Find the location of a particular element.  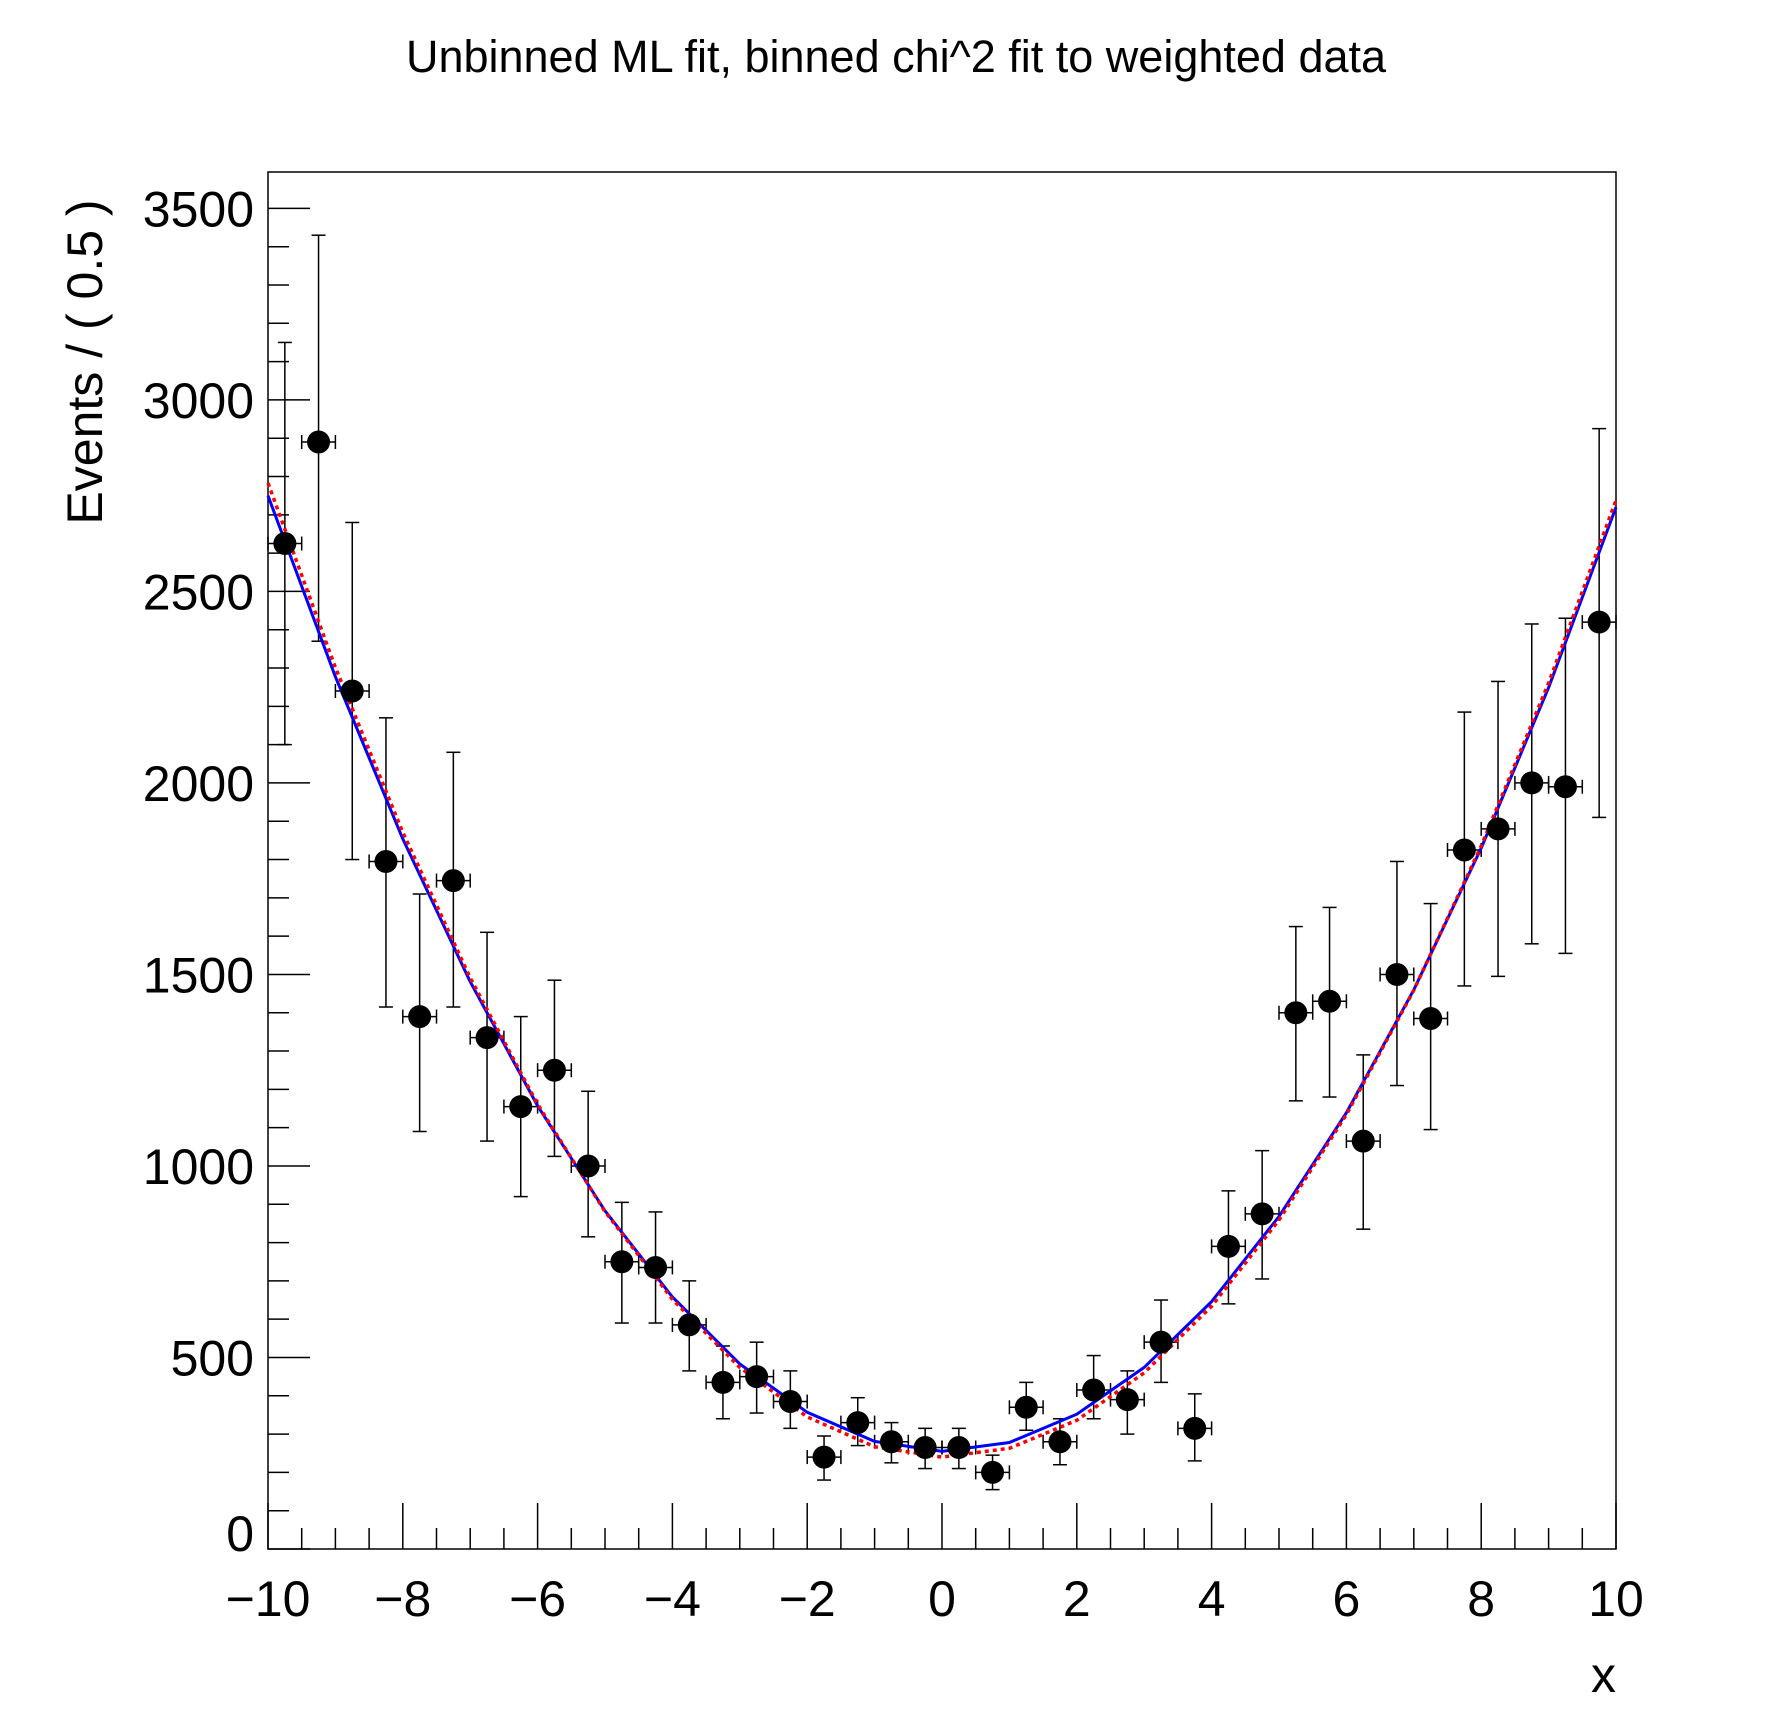

y-tick-label: 1500 is located at coordinates (198, 975).